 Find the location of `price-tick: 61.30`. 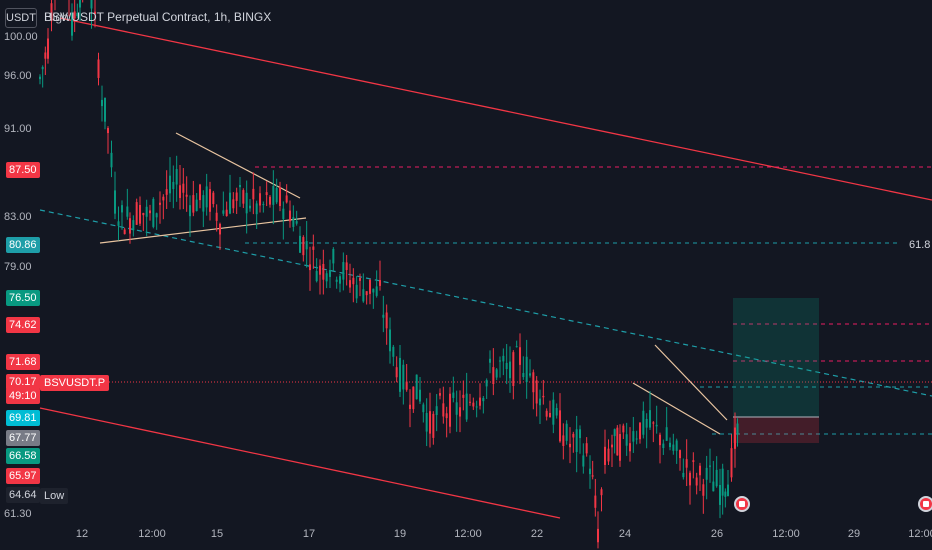

price-tick: 61.30 is located at coordinates (18, 514).